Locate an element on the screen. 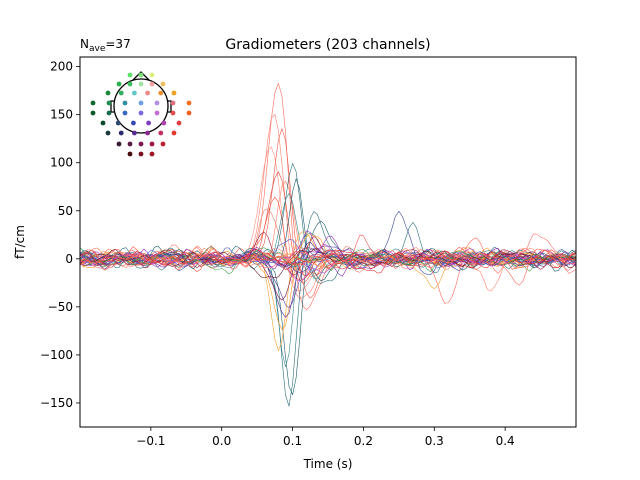 The height and width of the screenshot is (480, 640). y-tick-label: 50 is located at coordinates (65, 211).